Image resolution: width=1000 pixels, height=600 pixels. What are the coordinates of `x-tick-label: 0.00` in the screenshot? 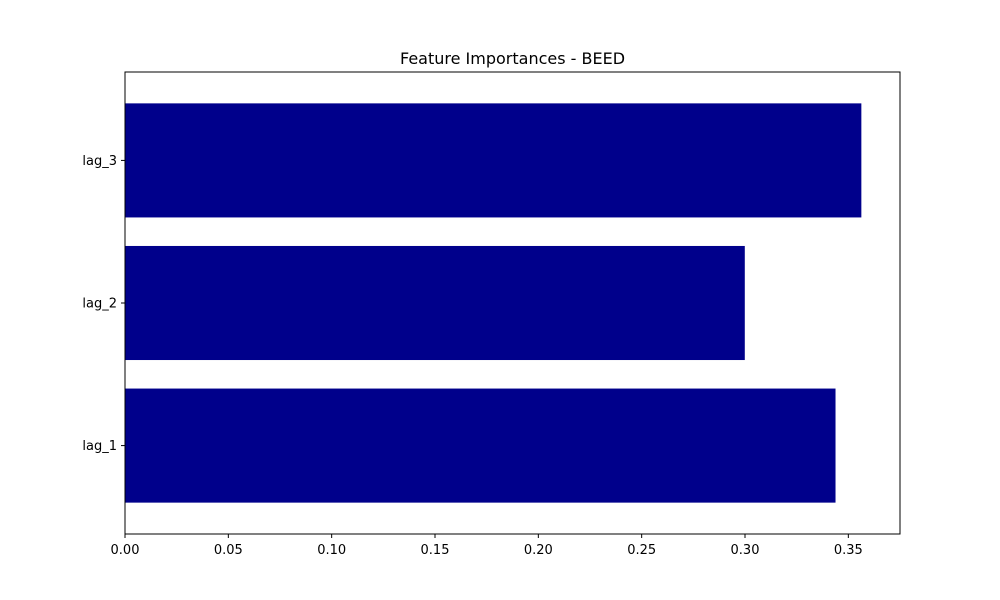 It's located at (125, 550).